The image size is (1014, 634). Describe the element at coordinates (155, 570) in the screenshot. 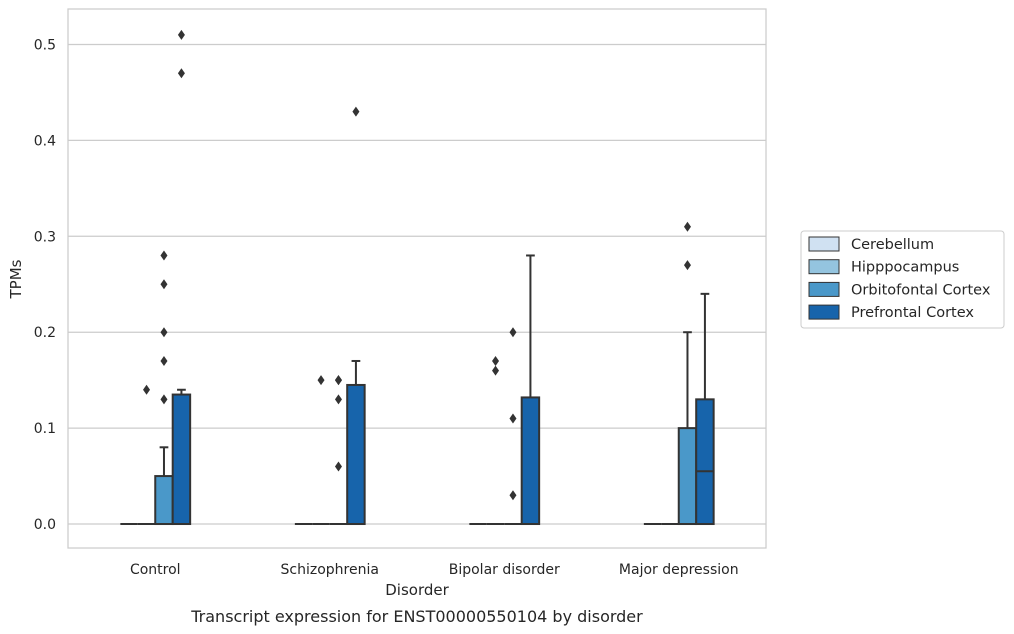

I see `x-tick-label: Control` at that location.